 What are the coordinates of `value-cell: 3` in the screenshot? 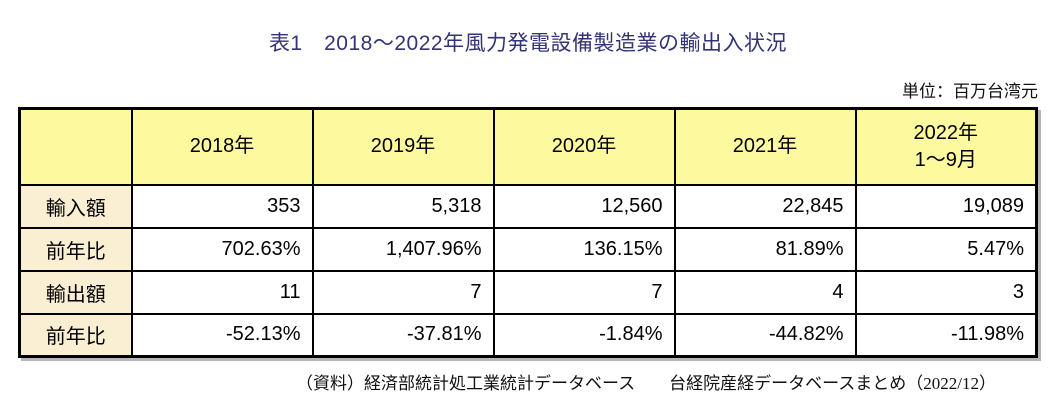 It's located at (946, 292).